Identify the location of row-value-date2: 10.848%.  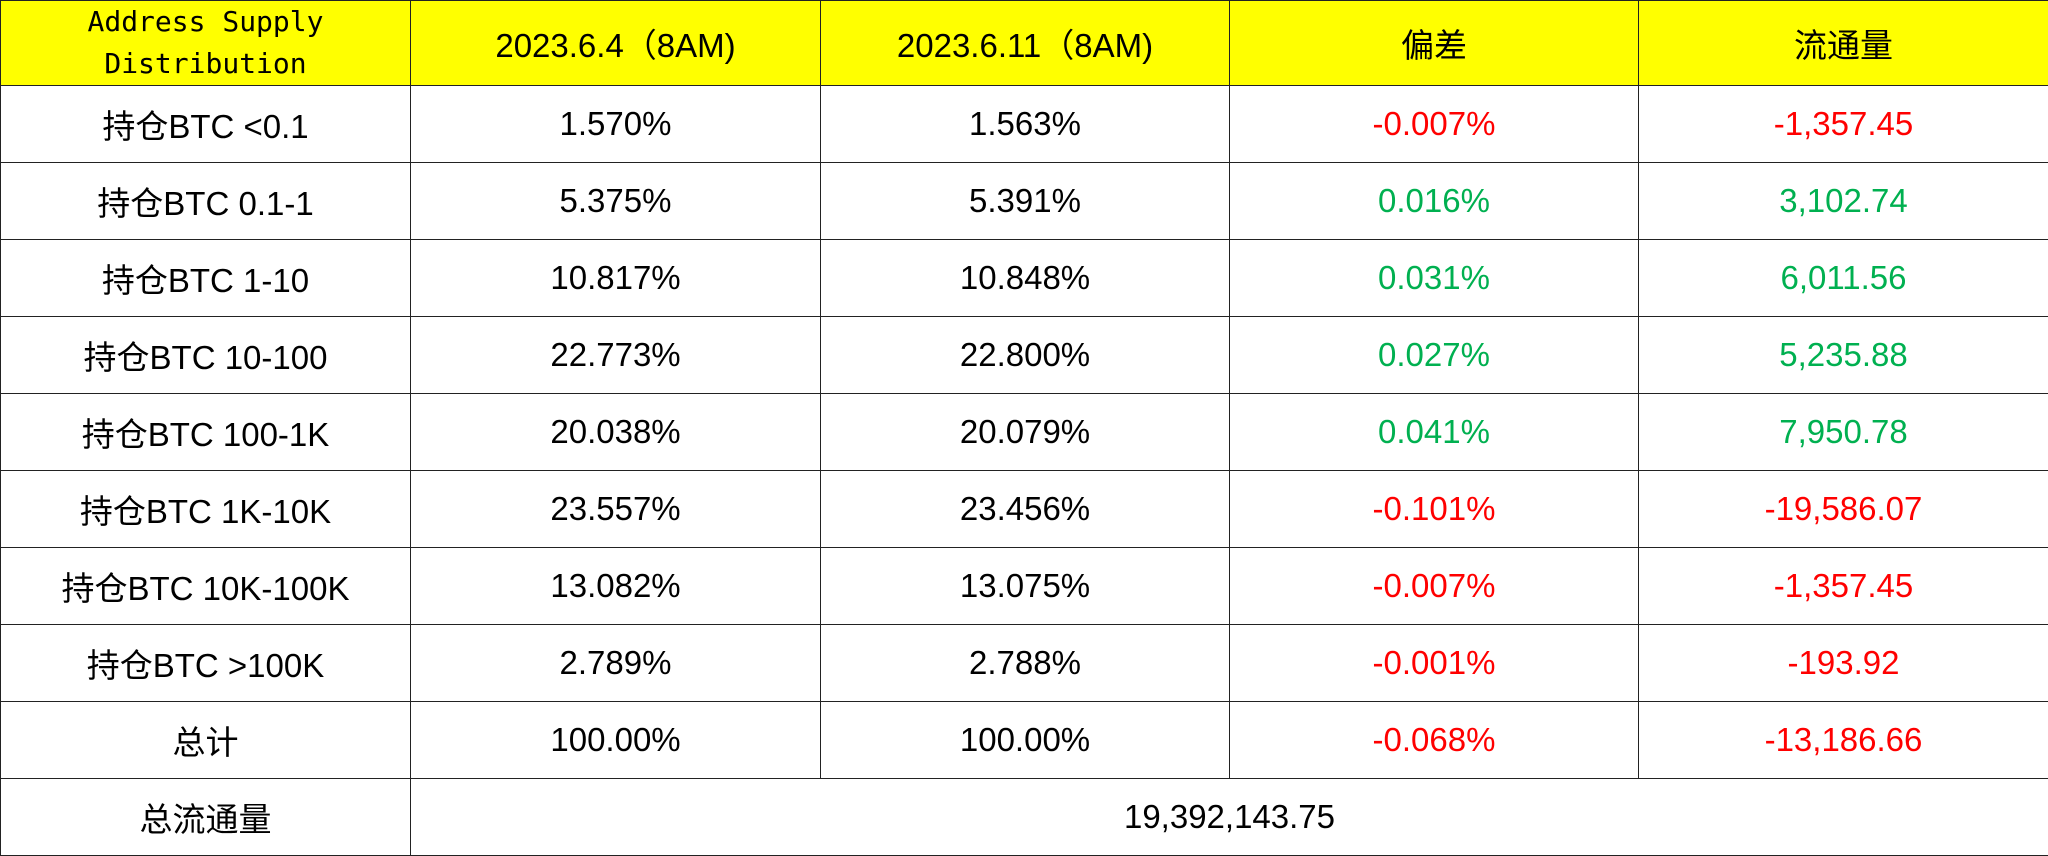
(1025, 278).